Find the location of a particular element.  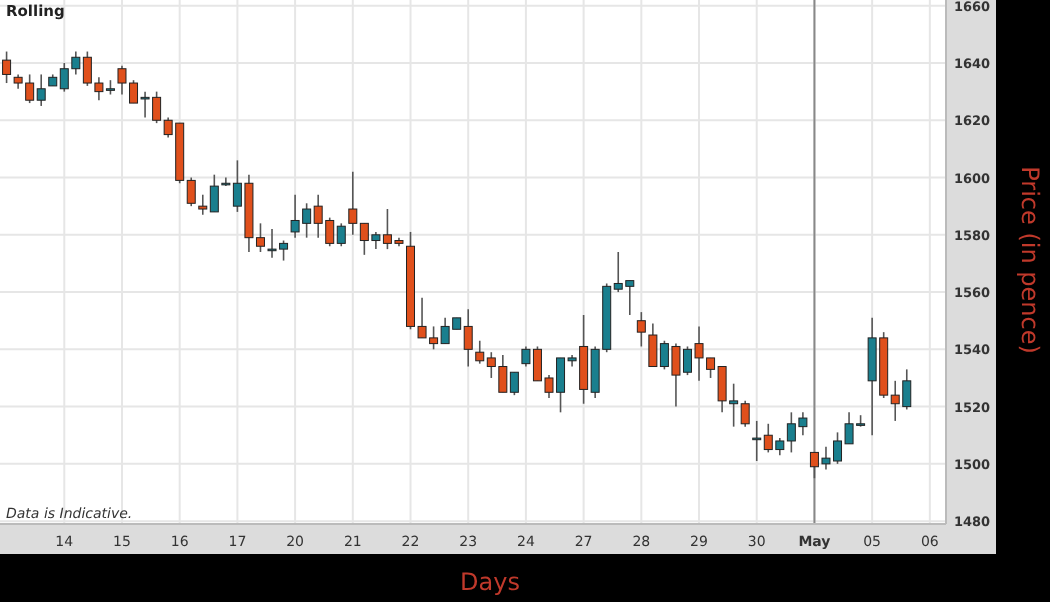

x-axis-title: Days is located at coordinates (490, 582).